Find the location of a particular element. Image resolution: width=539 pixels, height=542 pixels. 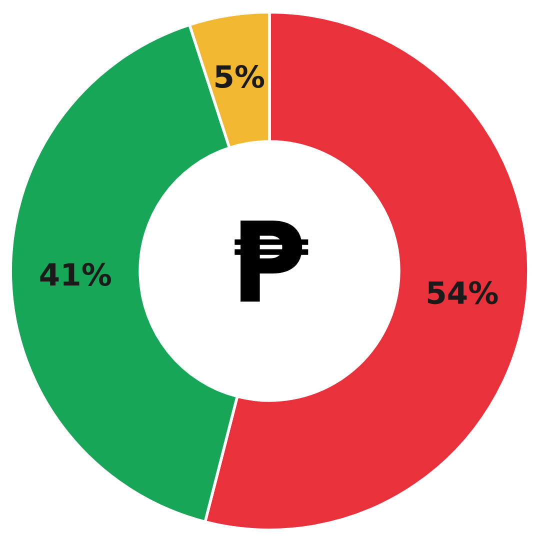

data-label: 54% is located at coordinates (463, 292).